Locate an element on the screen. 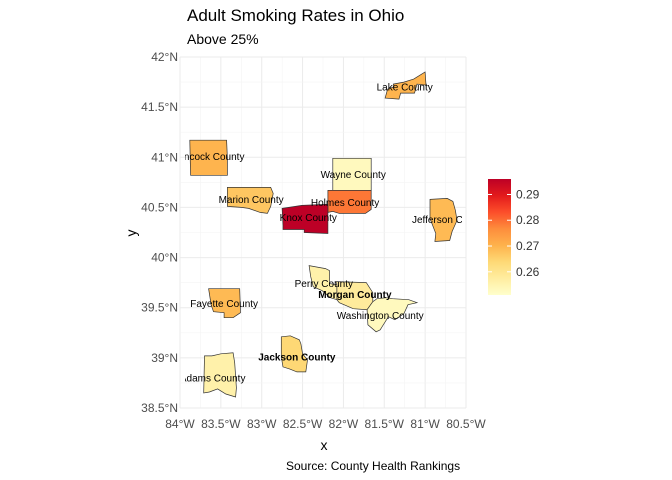  x-tick-label: 83.5°W is located at coordinates (221, 424).